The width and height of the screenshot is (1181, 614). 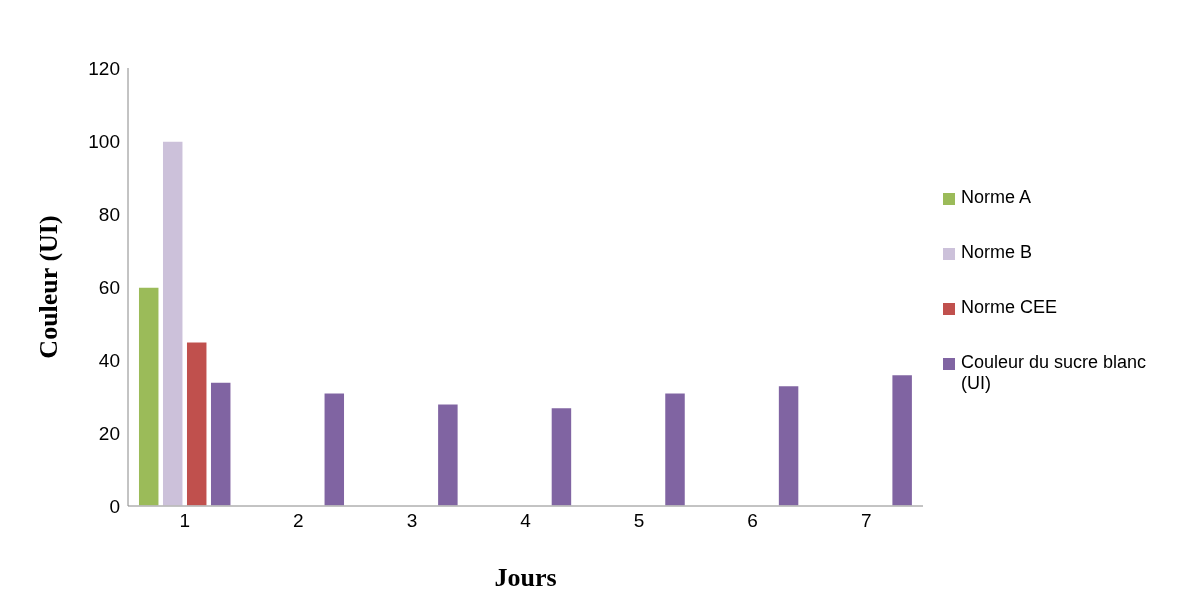 I want to click on y-tick-label: 80, so click(x=109, y=214).